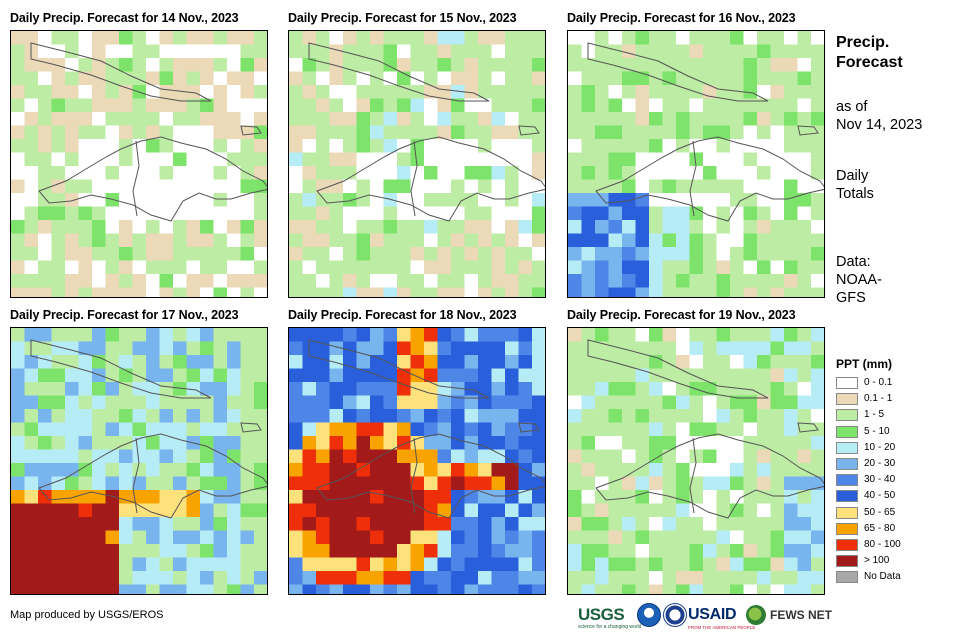 Image resolution: width=970 pixels, height=635 pixels. What do you see at coordinates (681, 315) in the screenshot?
I see `panel-title-19-nov: Daily Precip. Forecast for 19 Nov., 2023` at bounding box center [681, 315].